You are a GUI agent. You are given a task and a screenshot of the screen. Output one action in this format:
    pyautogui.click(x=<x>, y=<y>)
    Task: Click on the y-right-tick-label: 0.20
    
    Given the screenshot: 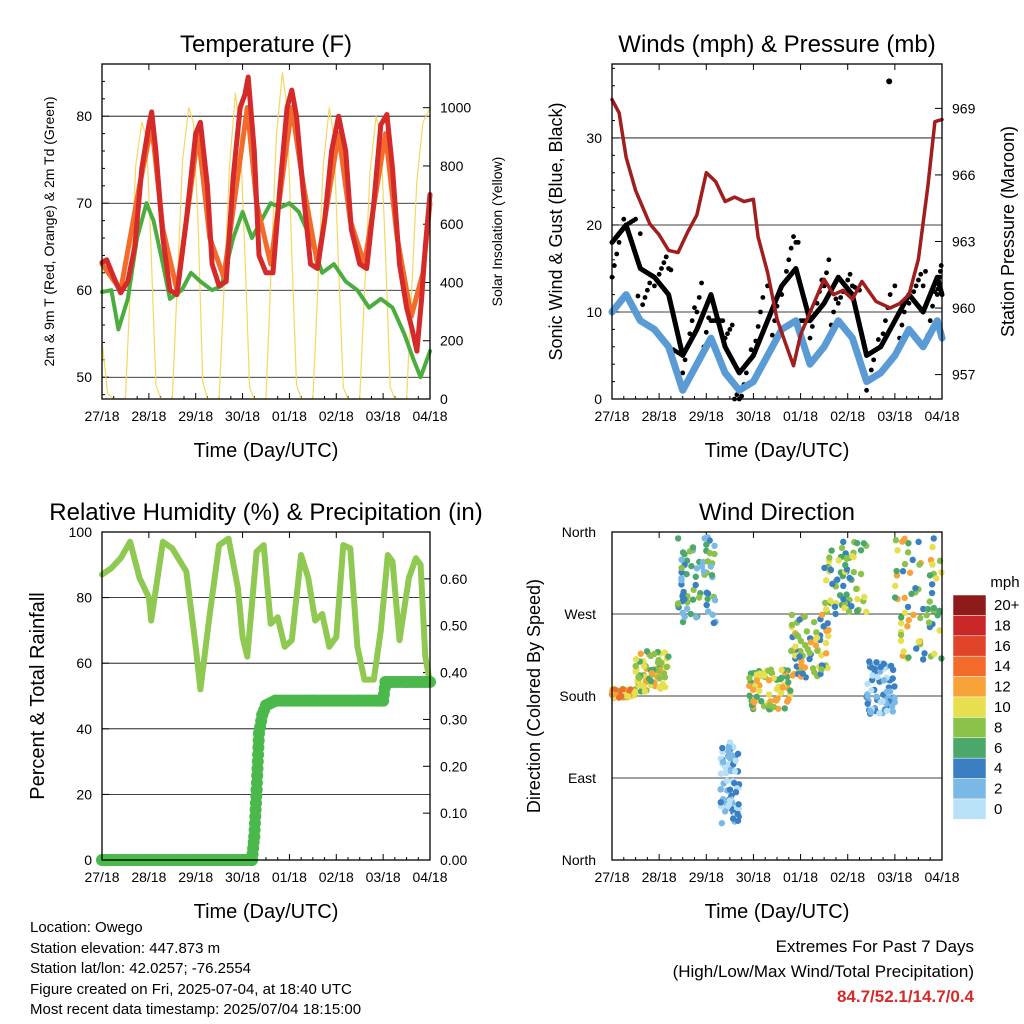 What is the action you would take?
    pyautogui.click(x=453, y=766)
    